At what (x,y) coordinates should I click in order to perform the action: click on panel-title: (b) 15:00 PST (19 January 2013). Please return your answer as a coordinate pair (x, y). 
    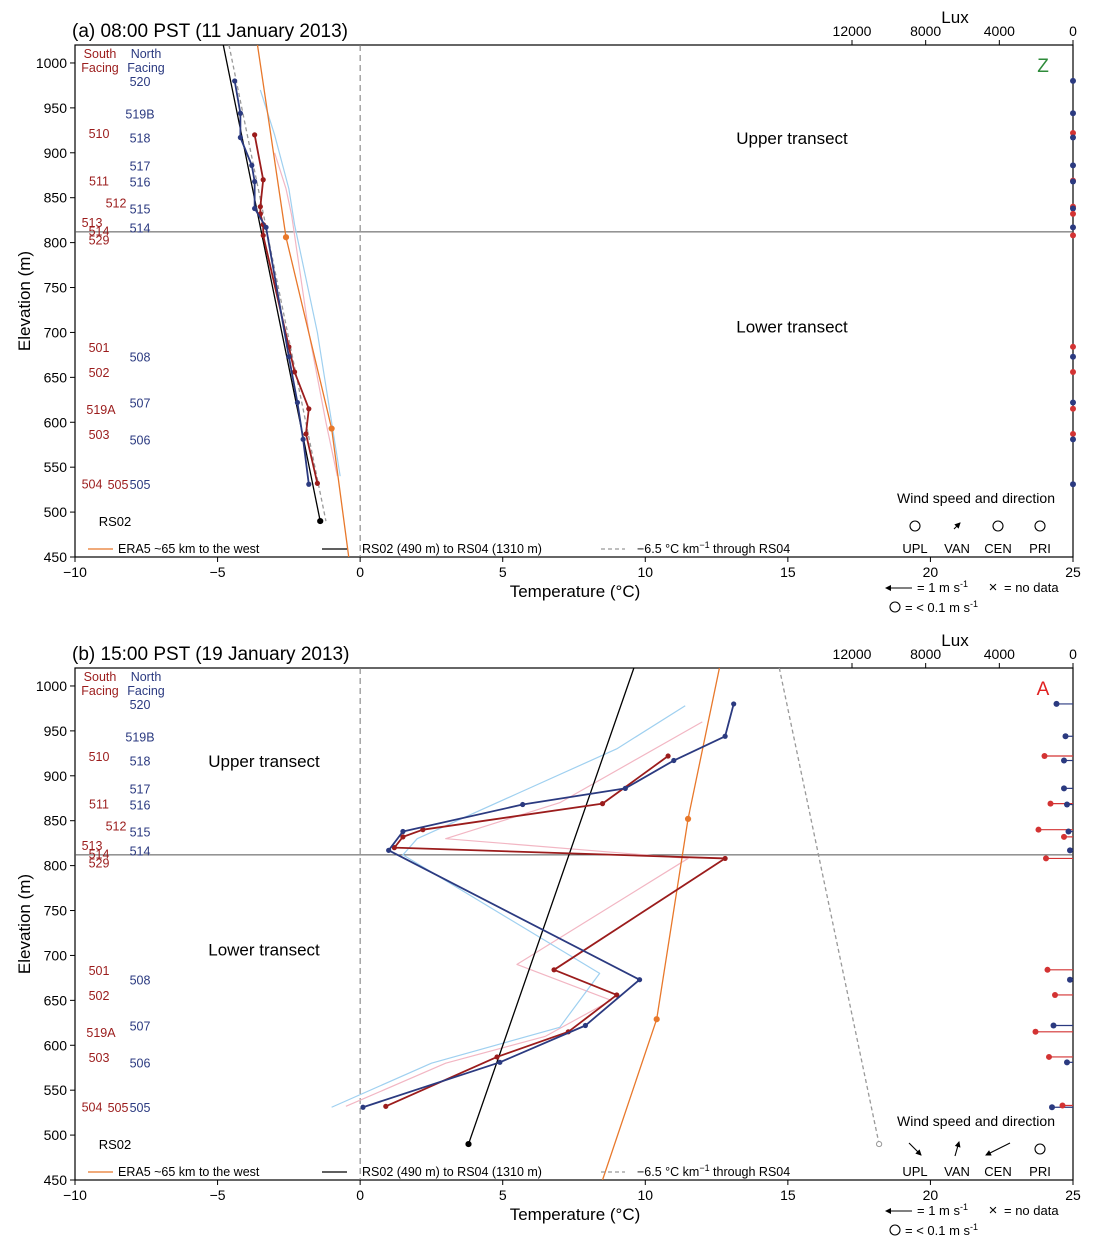
    Looking at the image, I should click on (210, 654).